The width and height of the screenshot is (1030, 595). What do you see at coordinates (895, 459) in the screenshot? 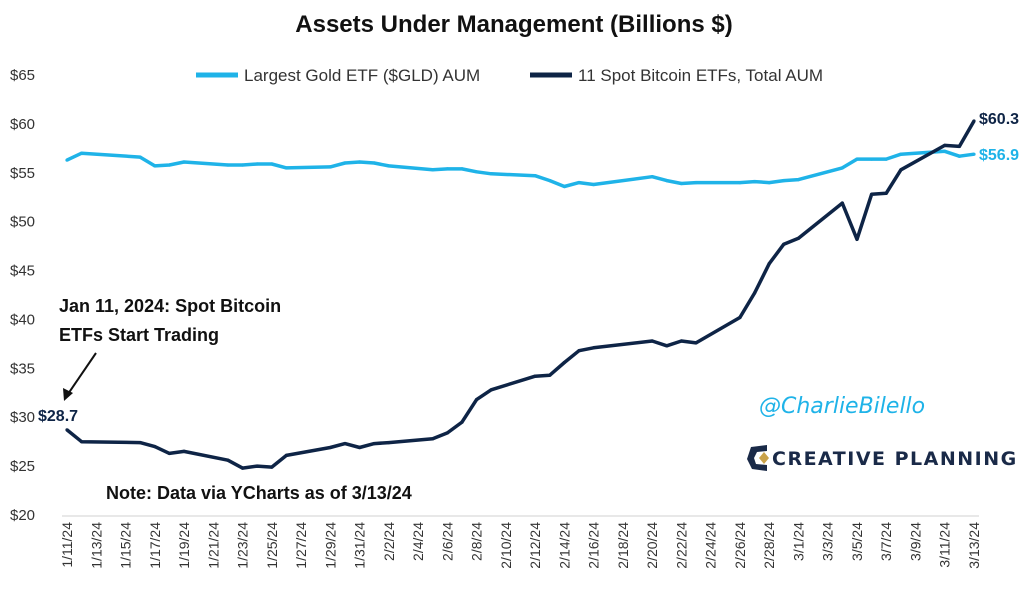
I see `brand-name: CREATIVE PLANNING` at bounding box center [895, 459].